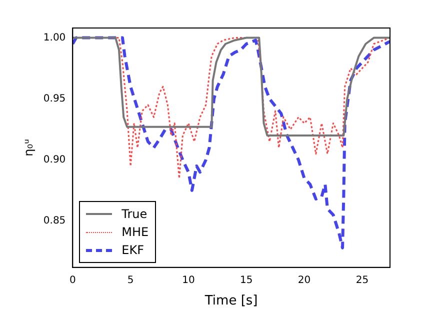 Image resolution: width=428 pixels, height=321 pixels. I want to click on x-axis-title: Time [s], so click(231, 301).